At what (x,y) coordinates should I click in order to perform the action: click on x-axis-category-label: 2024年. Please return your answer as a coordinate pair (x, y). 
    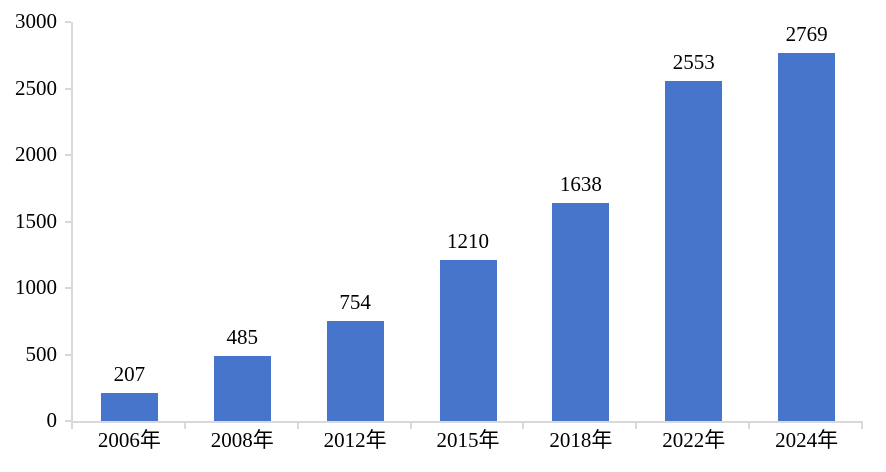
    Looking at the image, I should click on (807, 440).